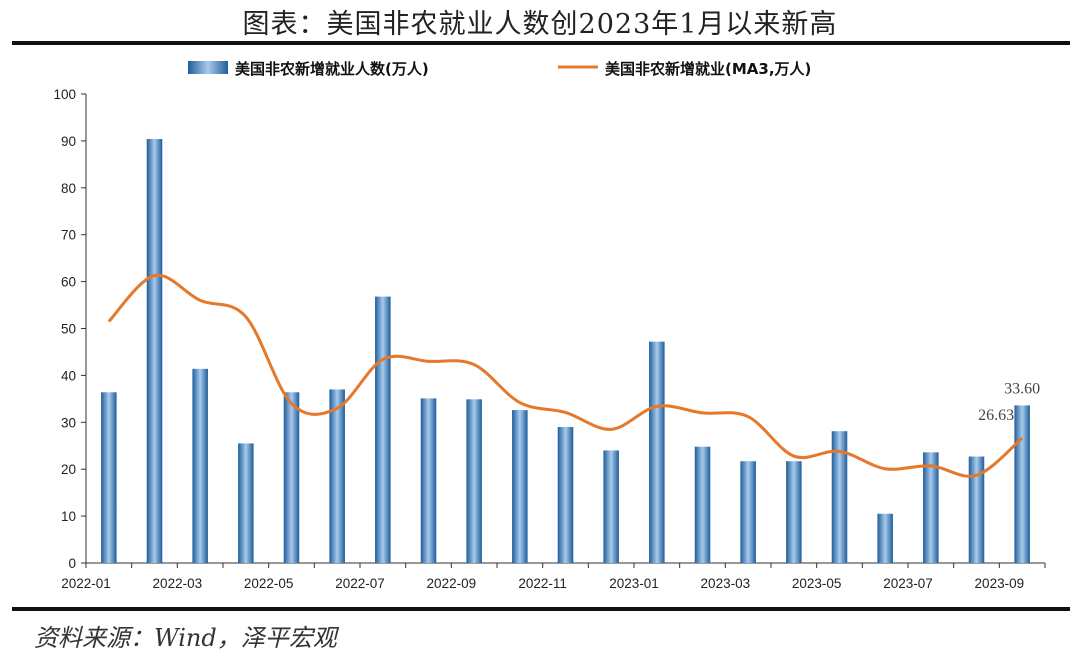 The width and height of the screenshot is (1080, 659). Describe the element at coordinates (634, 583) in the screenshot. I see `x-tick-label: 2023-01` at that location.